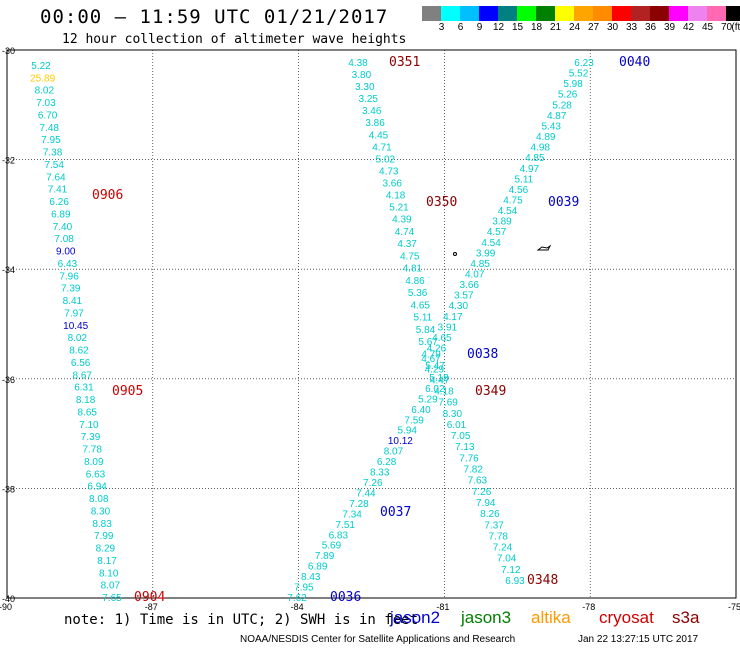  What do you see at coordinates (83, 375) in the screenshot?
I see `swh-value-label: 8.67` at bounding box center [83, 375].